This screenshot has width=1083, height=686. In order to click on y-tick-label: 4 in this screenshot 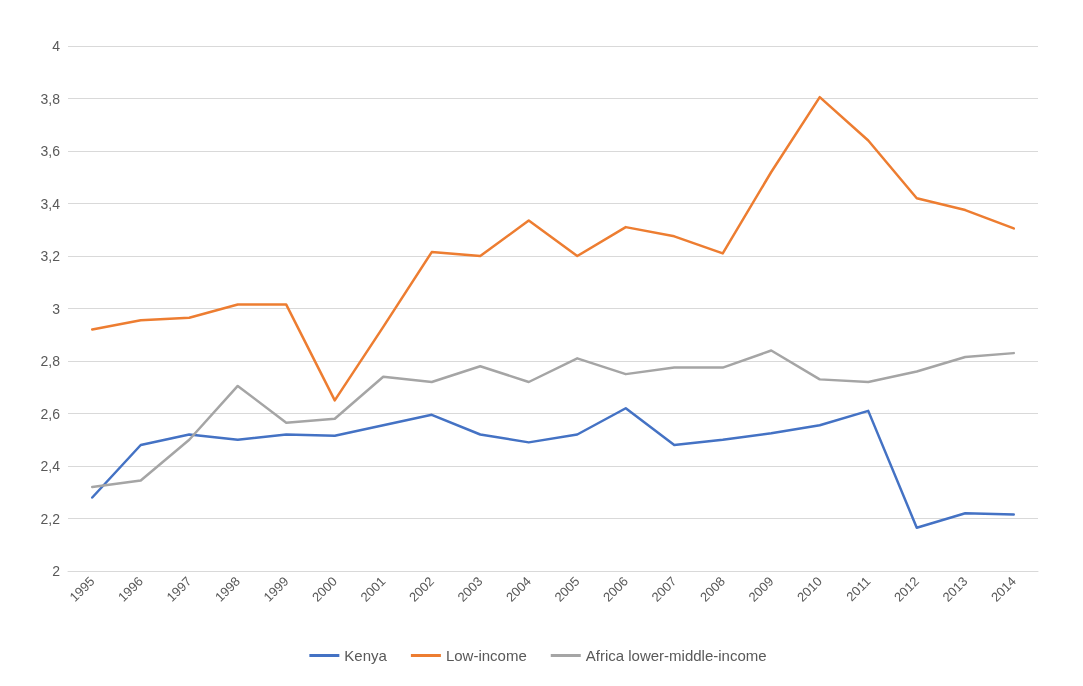, I will do `click(56, 46)`.